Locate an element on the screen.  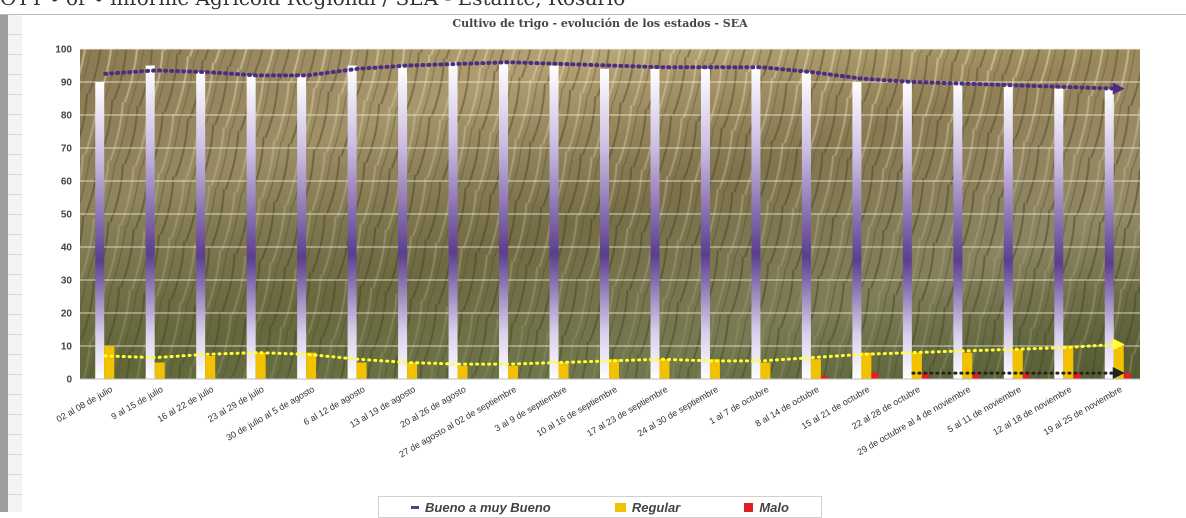
legend-item-bueno: Bueno a muy Bueno is located at coordinates (481, 507).